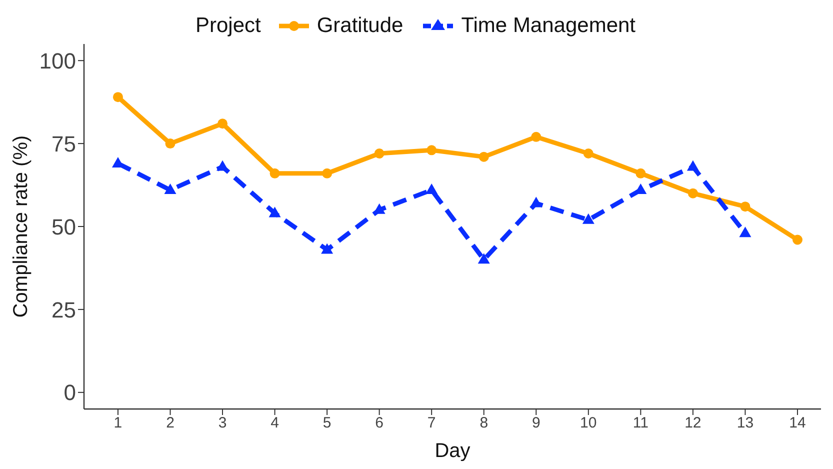 The height and width of the screenshot is (469, 833). Describe the element at coordinates (536, 423) in the screenshot. I see `x-tick-label: 9` at that location.